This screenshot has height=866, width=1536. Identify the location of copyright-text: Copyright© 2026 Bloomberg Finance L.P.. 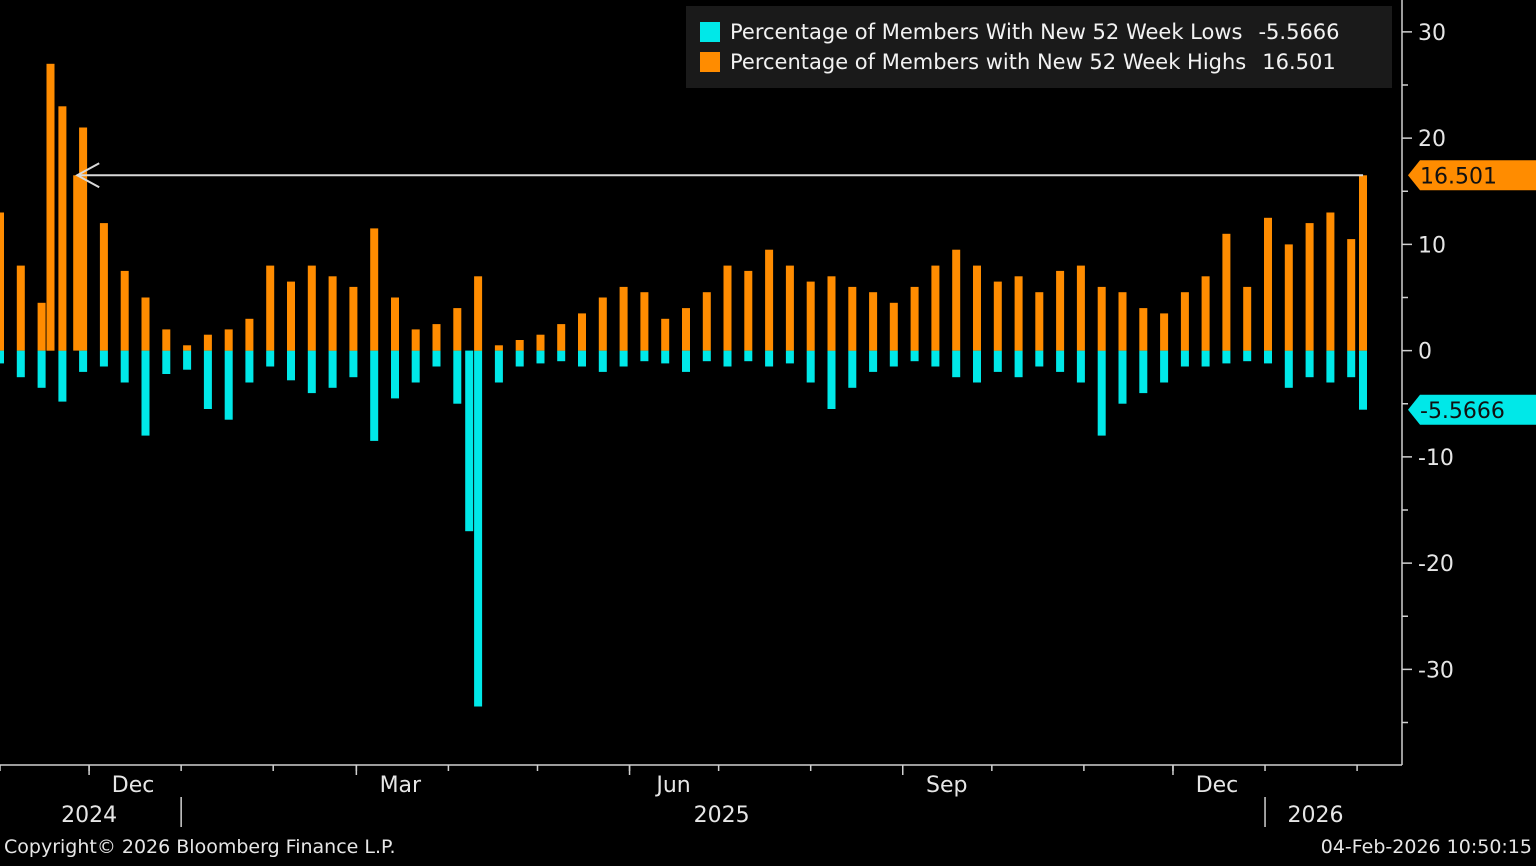
(200, 847).